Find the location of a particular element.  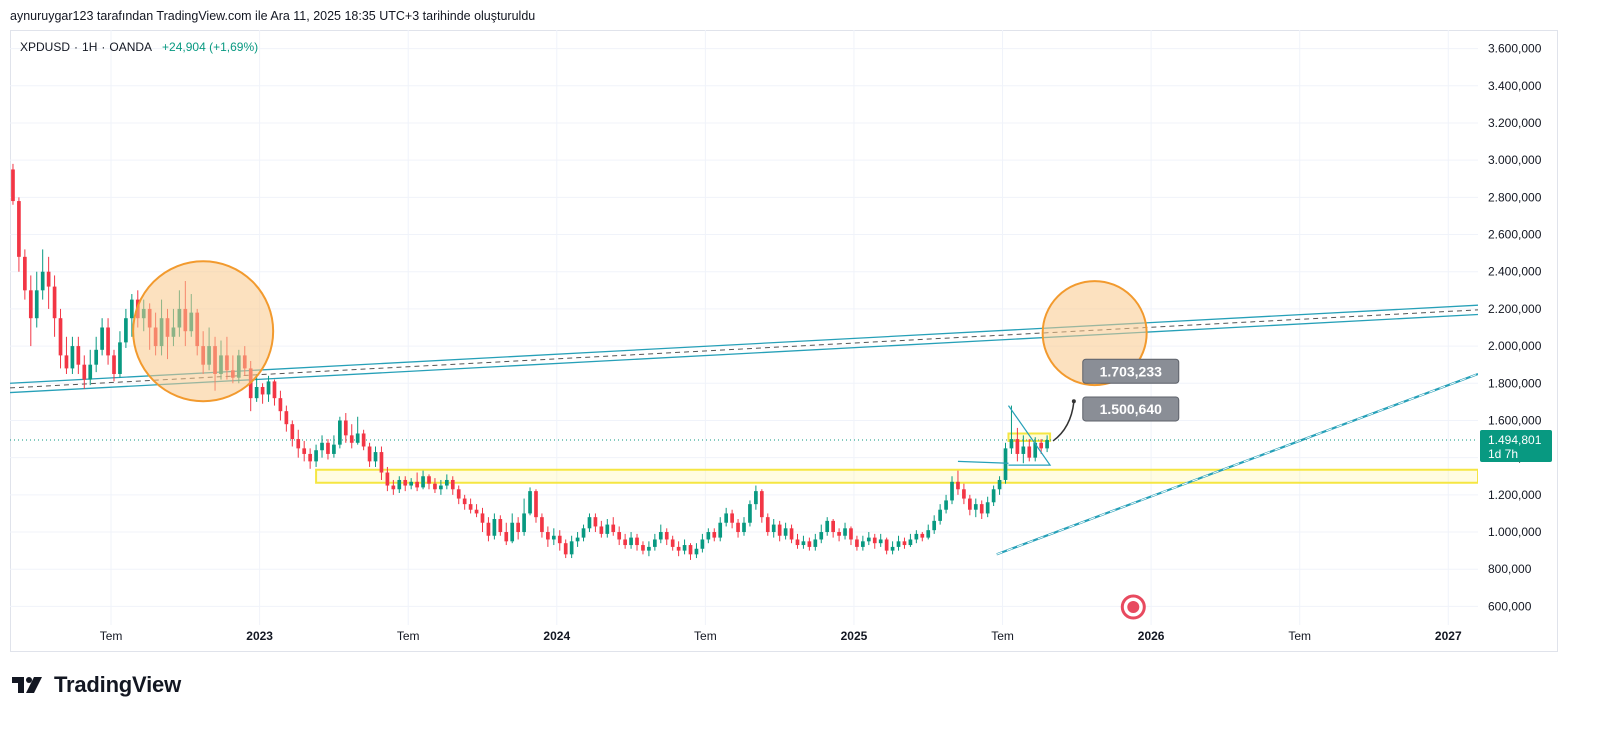

y-tick-label: 2.400,000 is located at coordinates (1515, 272).